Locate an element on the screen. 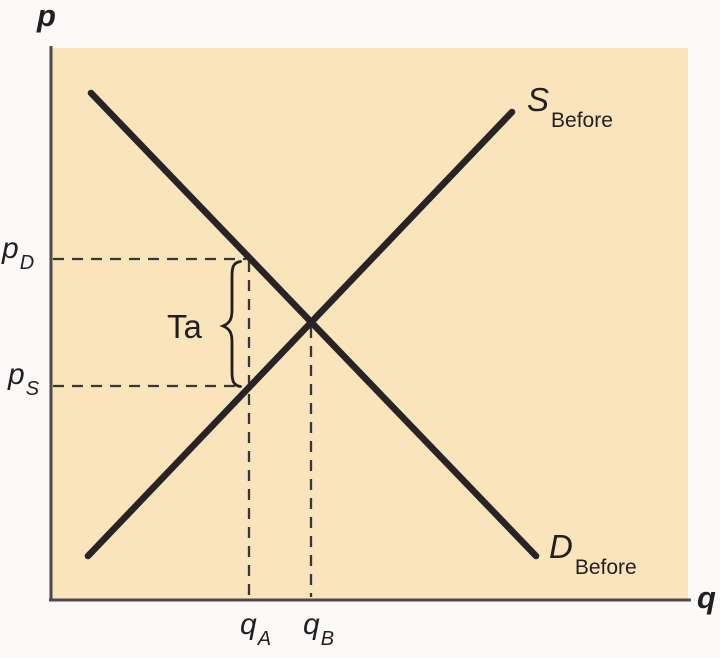 The height and width of the screenshot is (658, 720). y-axis-label: p is located at coordinates (46, 16).